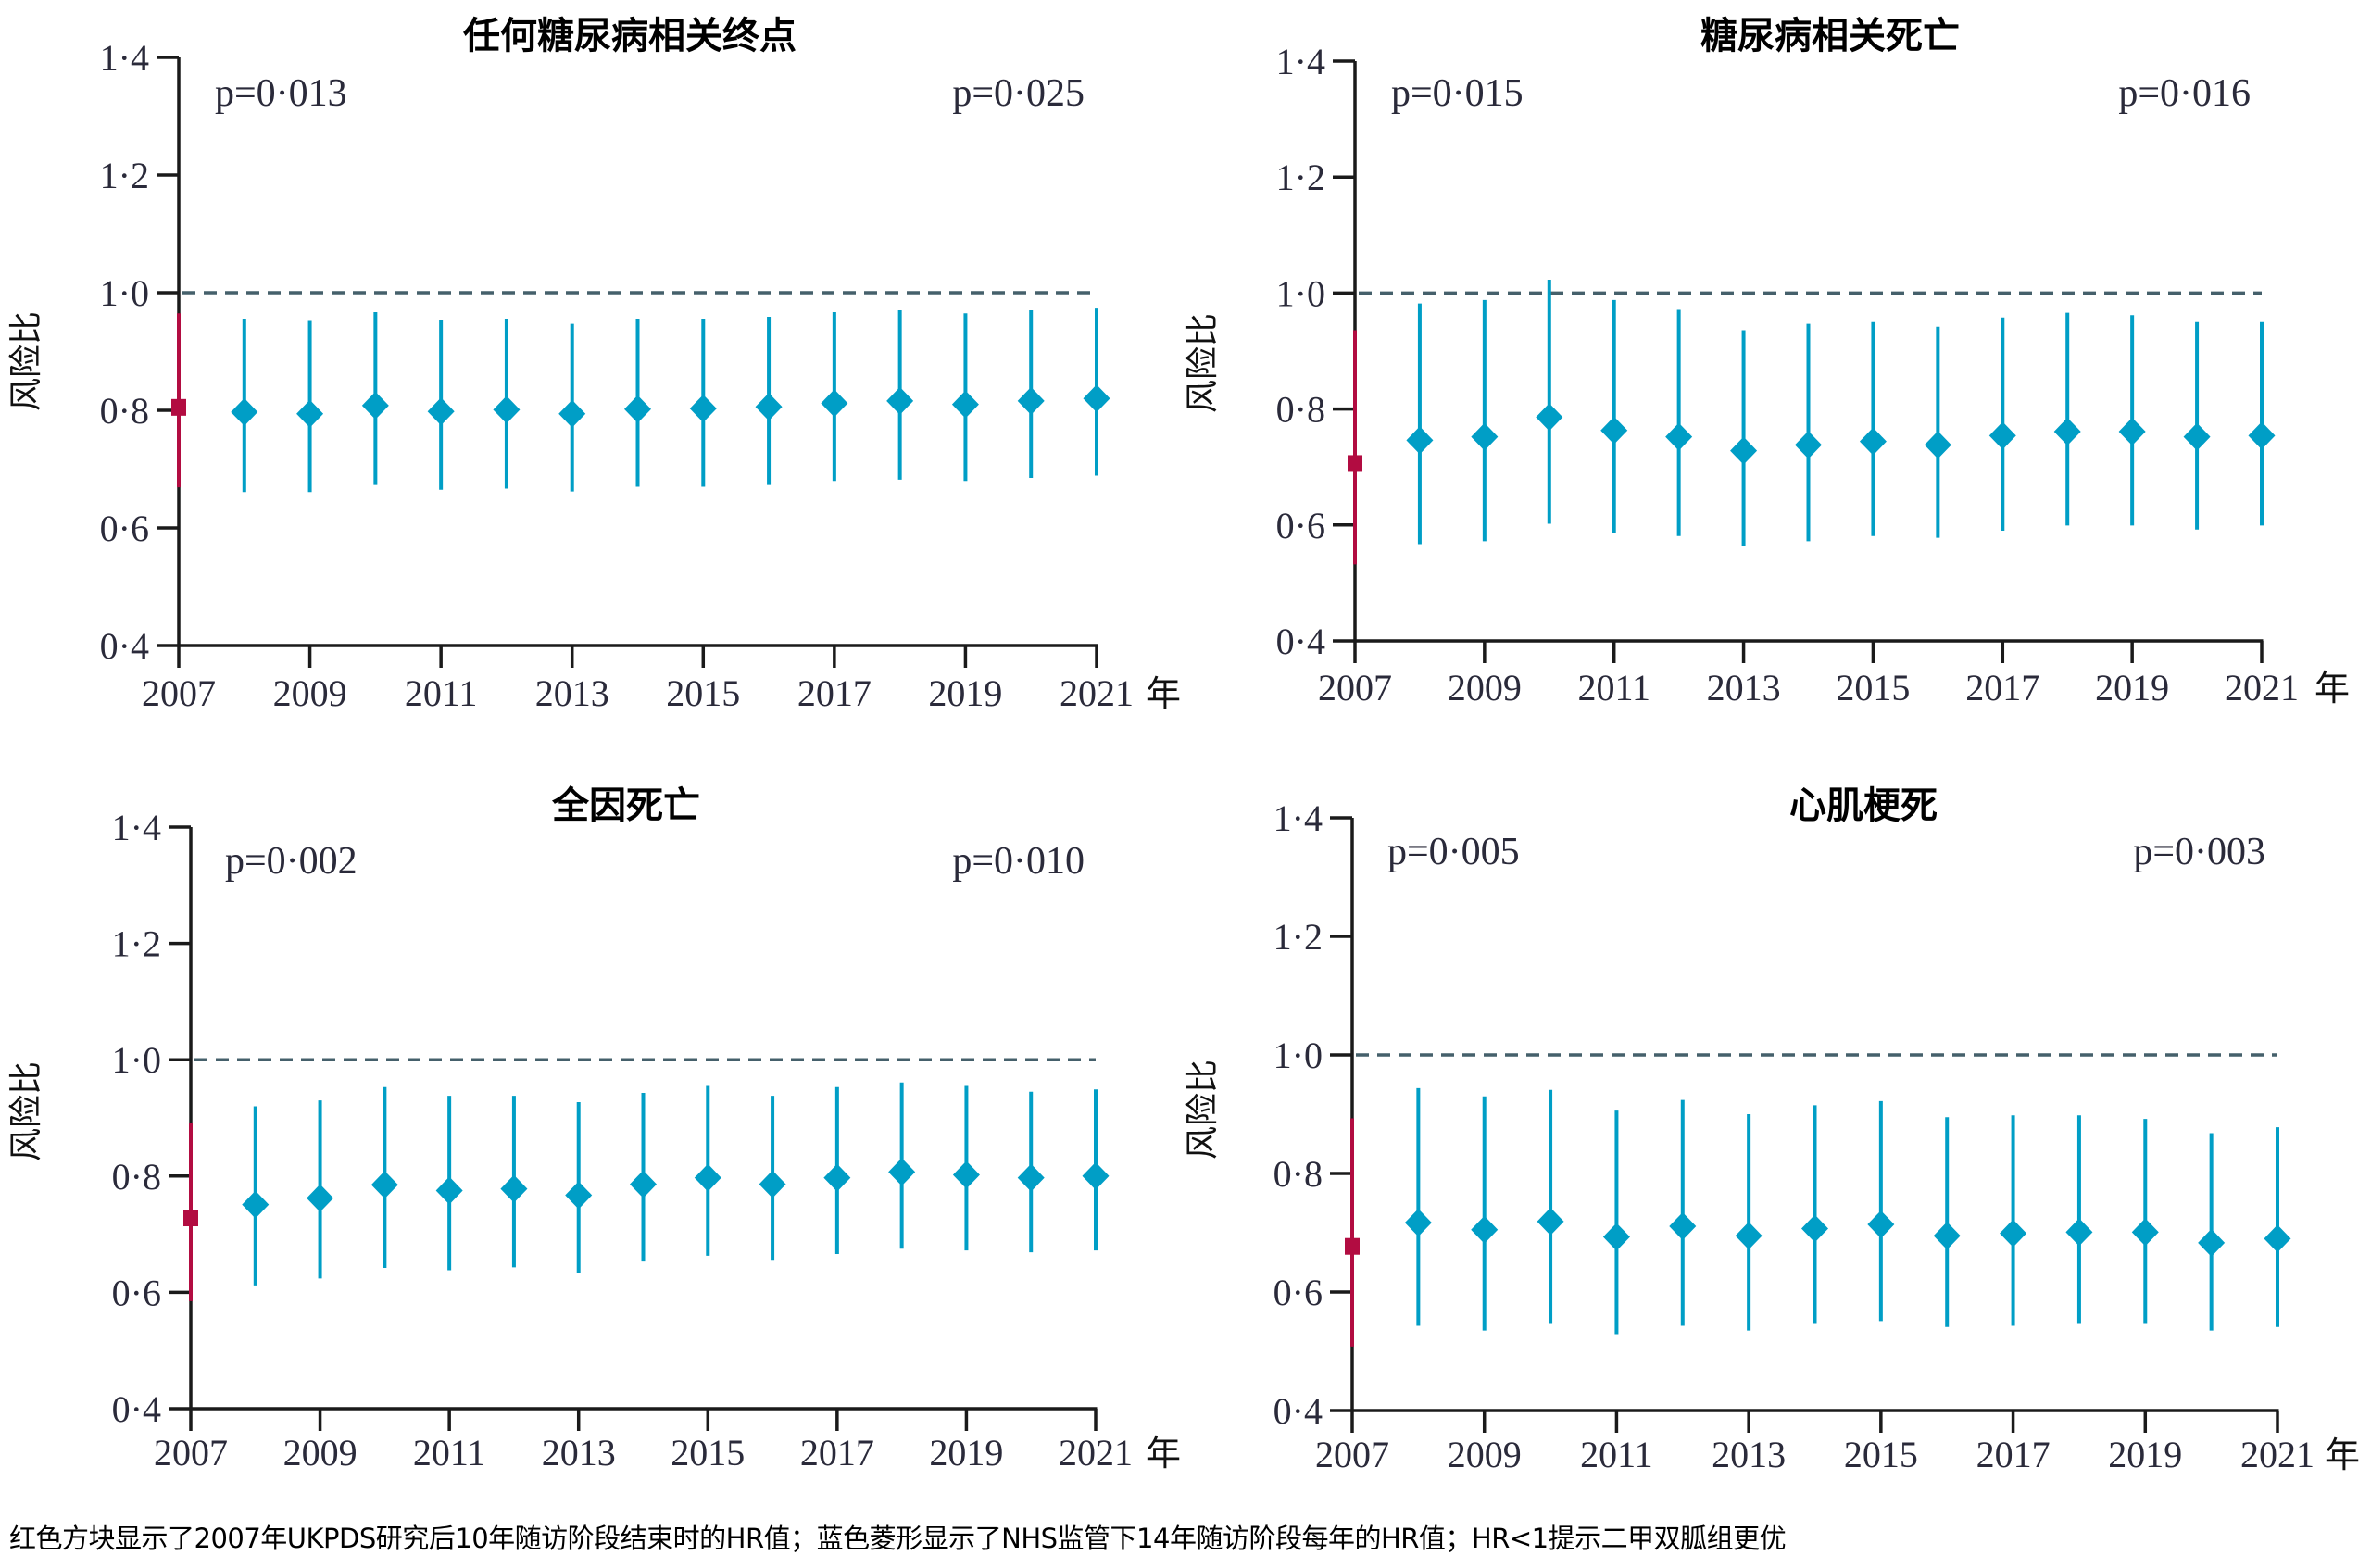  Describe the element at coordinates (1420, 440) in the screenshot. I see `annual-hr-diamond-2008` at that location.